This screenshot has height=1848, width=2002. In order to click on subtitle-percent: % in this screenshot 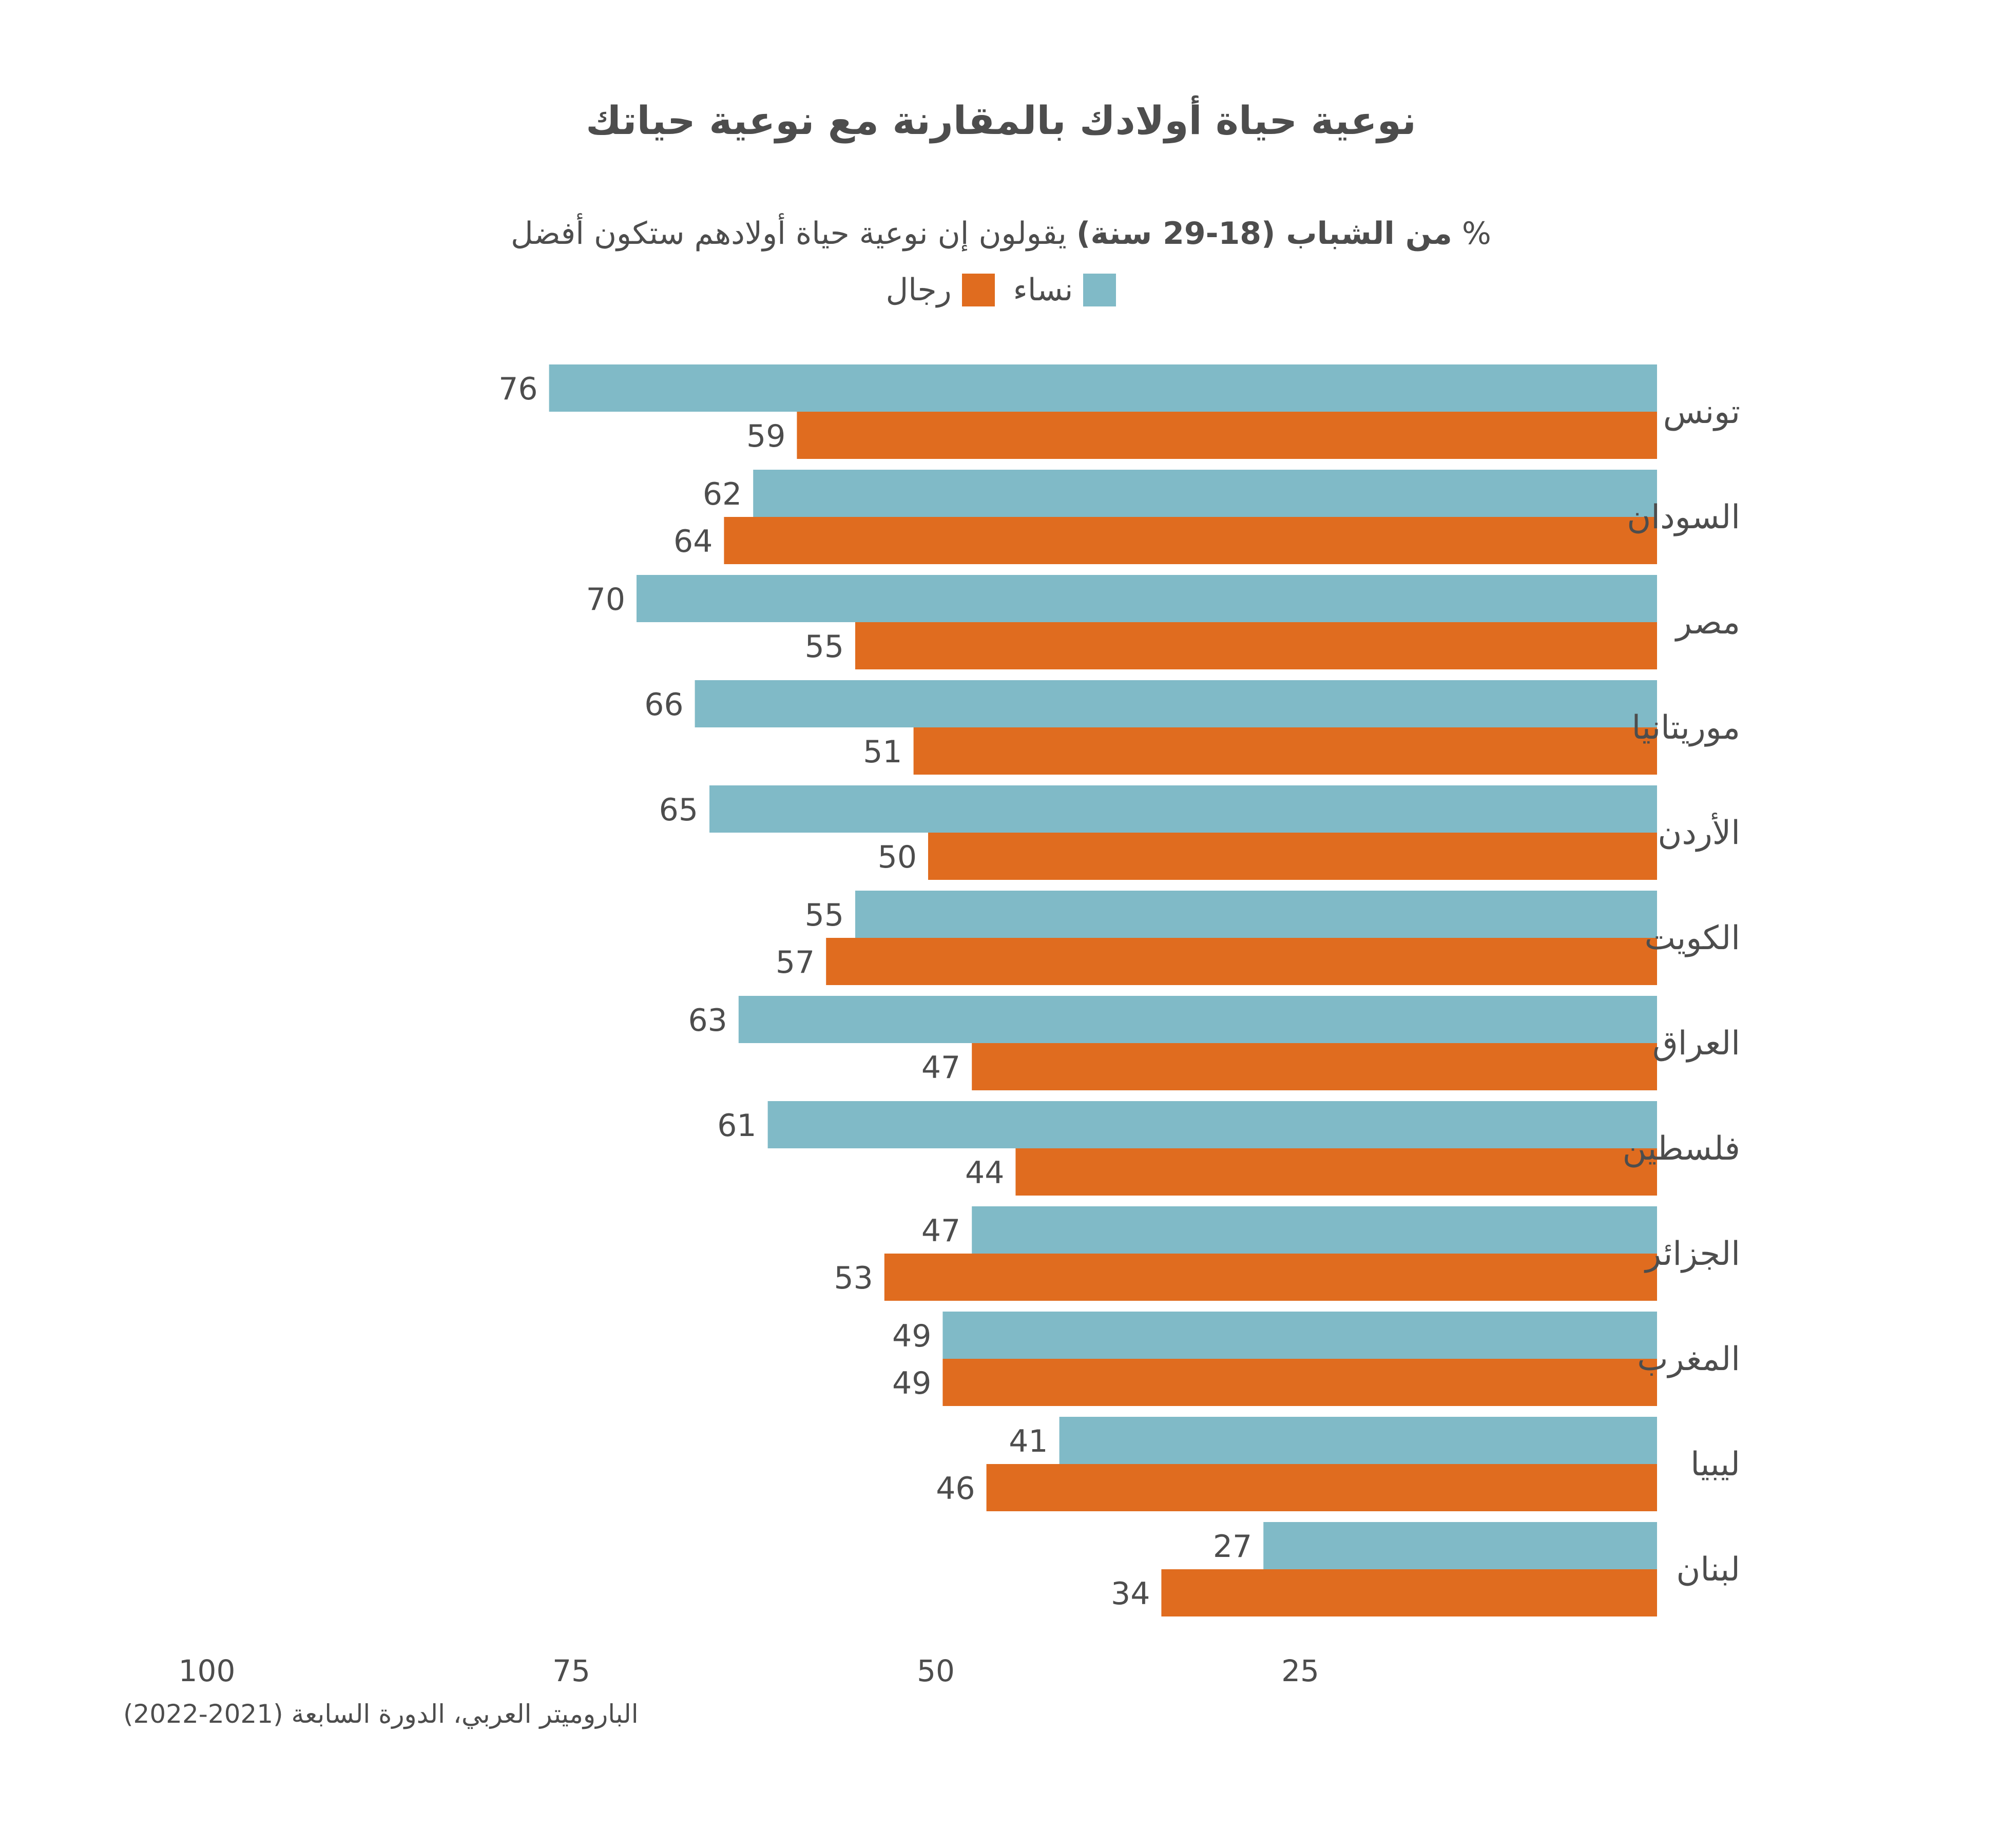, I will do `click(1476, 234)`.